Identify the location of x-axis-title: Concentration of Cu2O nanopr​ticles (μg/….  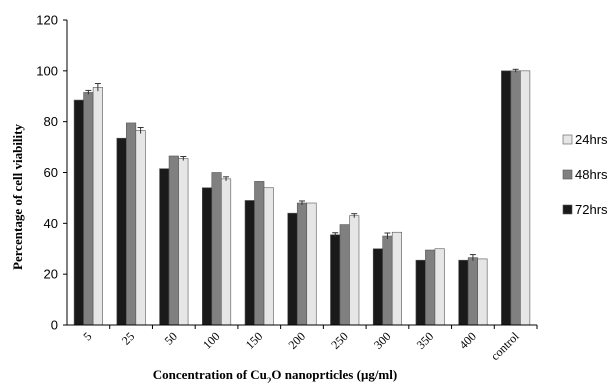
(275, 375).